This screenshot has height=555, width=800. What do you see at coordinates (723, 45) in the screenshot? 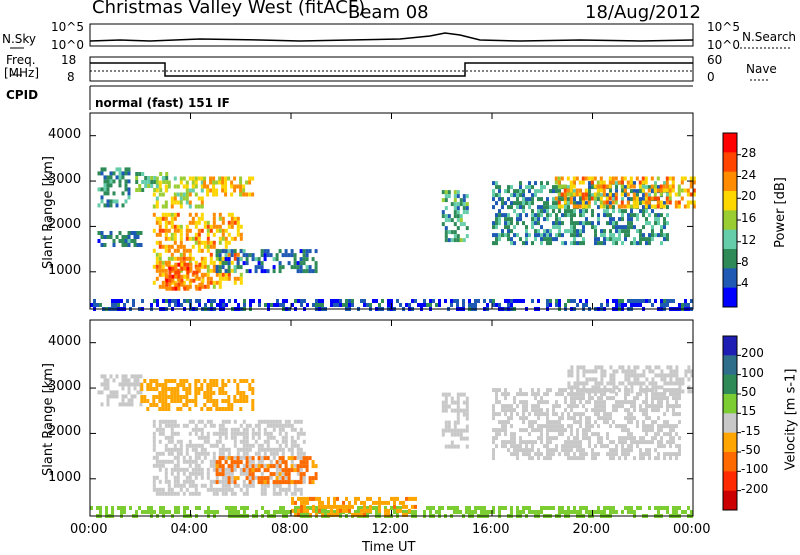
I see `noise-right-bottom: 10^0` at bounding box center [723, 45].